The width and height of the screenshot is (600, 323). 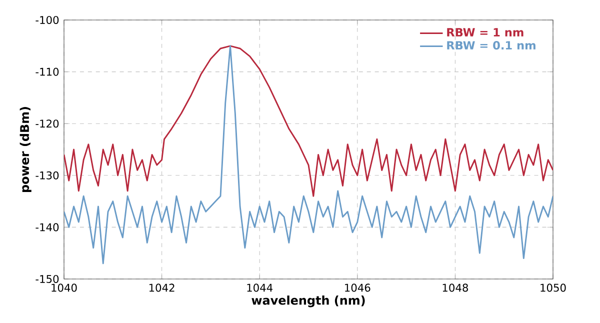 I want to click on legend-label: RBW = 1 nm, so click(x=485, y=32).